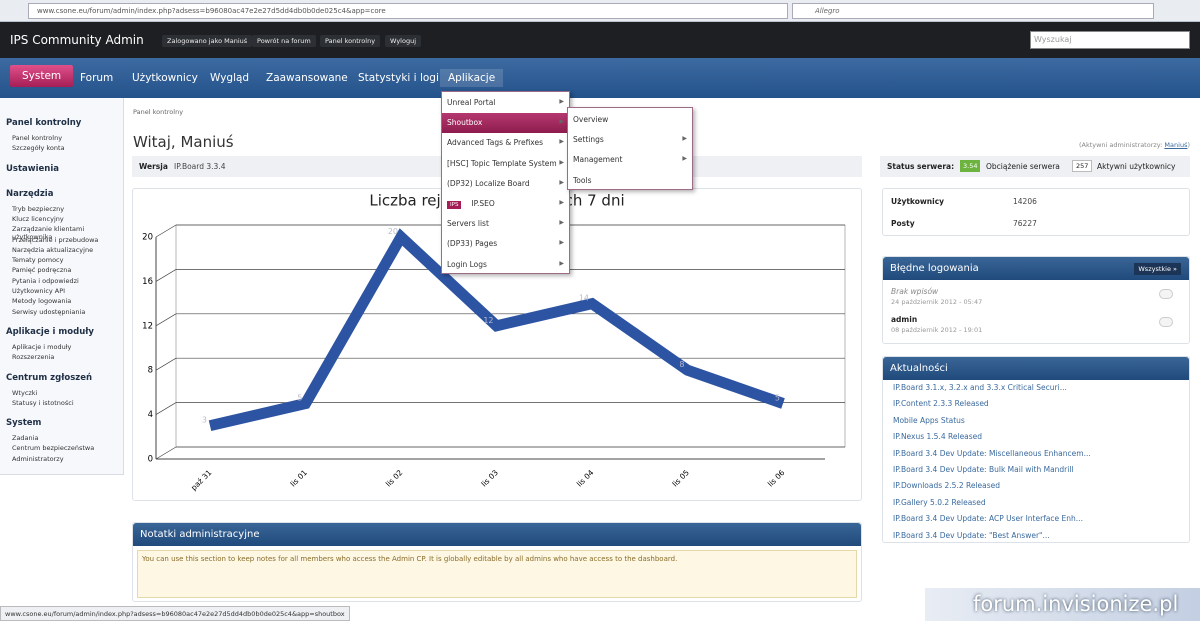 Image resolution: width=1200 pixels, height=621 pixels. What do you see at coordinates (398, 78) in the screenshot?
I see `nav-item: Statystyki i logi` at bounding box center [398, 78].